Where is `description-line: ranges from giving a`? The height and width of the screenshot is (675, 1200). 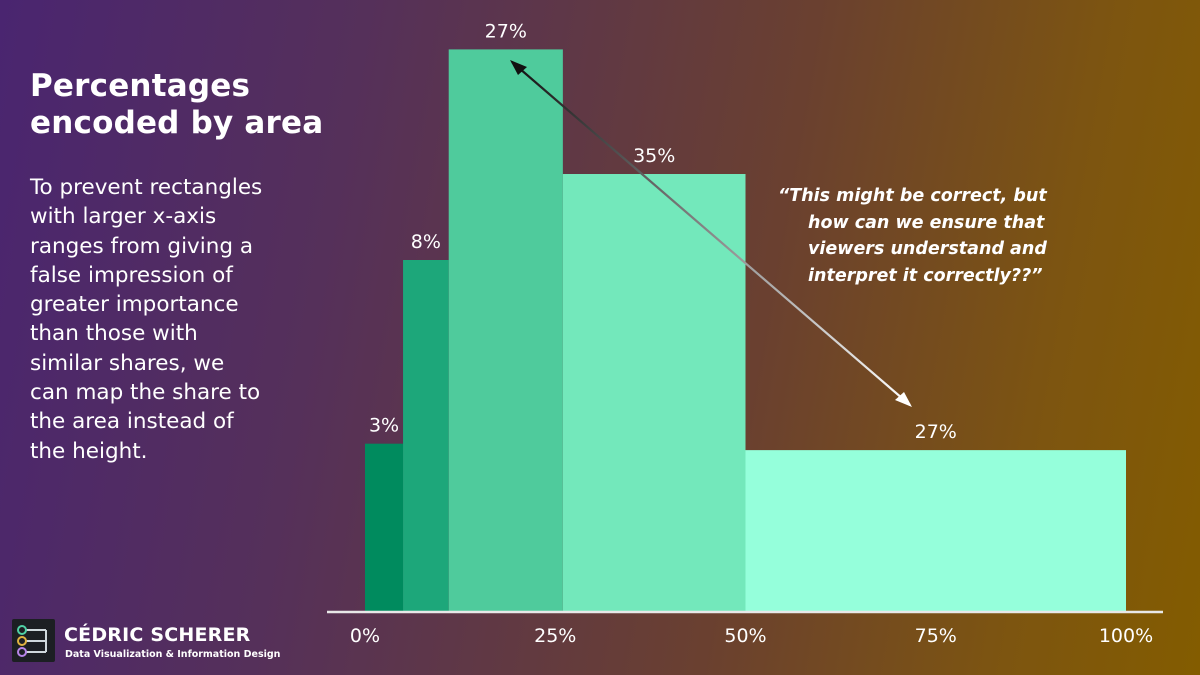
description-line: ranges from giving a is located at coordinates (142, 246).